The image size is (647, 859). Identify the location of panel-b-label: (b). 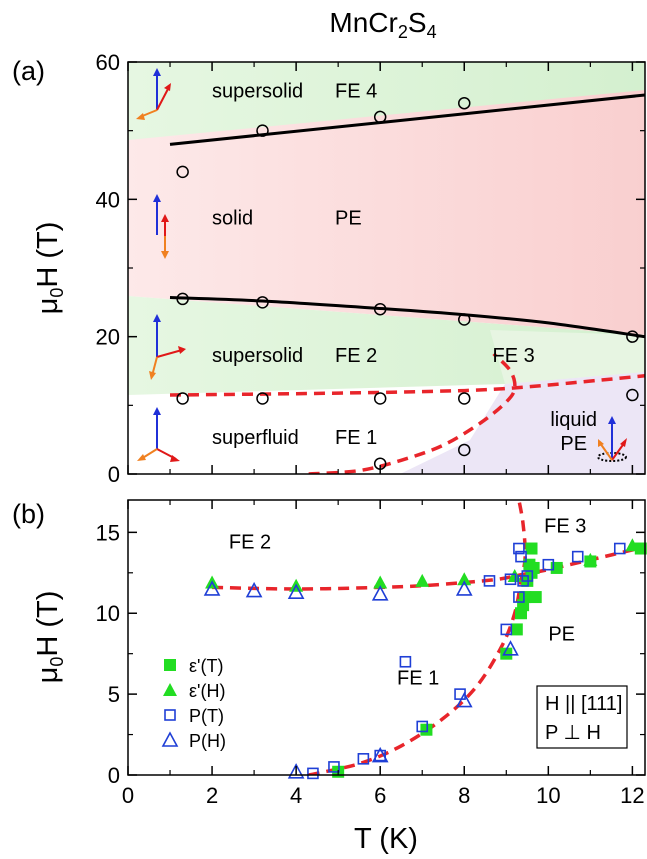
(28, 514).